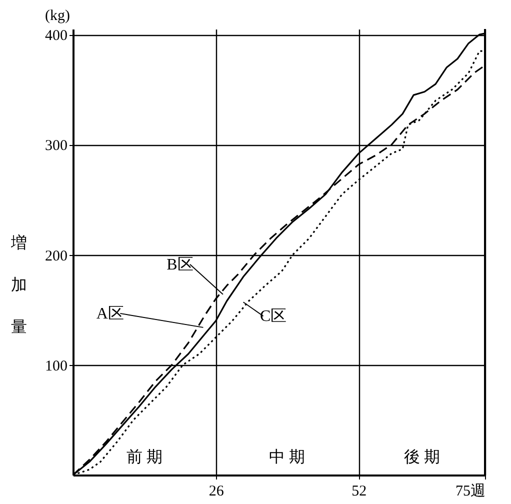 Image resolution: width=511 pixels, height=504 pixels. Describe the element at coordinates (57, 16) in the screenshot. I see `text: (kg)` at that location.